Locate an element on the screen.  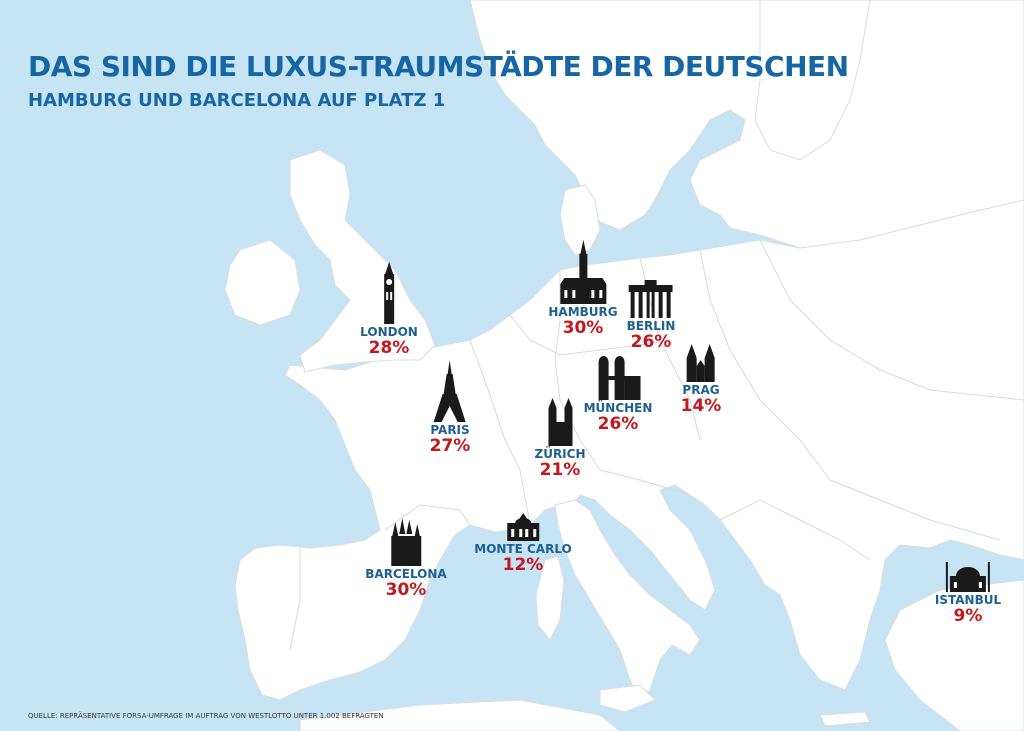
land-crete is located at coordinates (845, 719).